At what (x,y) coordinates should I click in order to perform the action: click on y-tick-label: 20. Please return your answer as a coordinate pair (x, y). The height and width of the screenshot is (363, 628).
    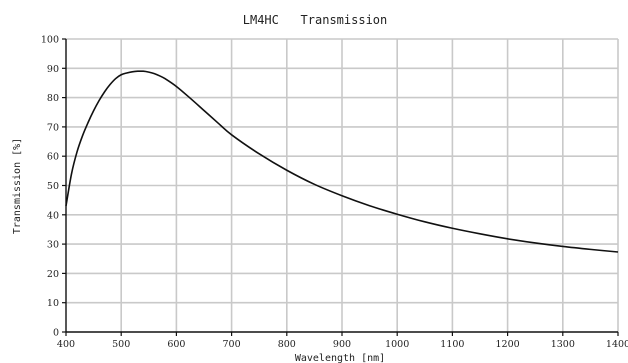
    Looking at the image, I should click on (53, 274).